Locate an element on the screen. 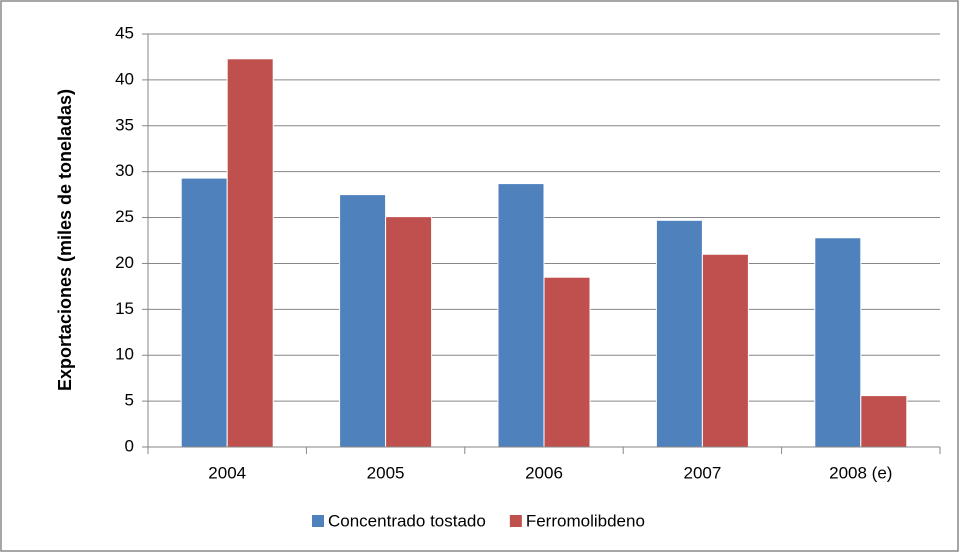 The width and height of the screenshot is (960, 558). y-tick-label: 5 is located at coordinates (129, 400).